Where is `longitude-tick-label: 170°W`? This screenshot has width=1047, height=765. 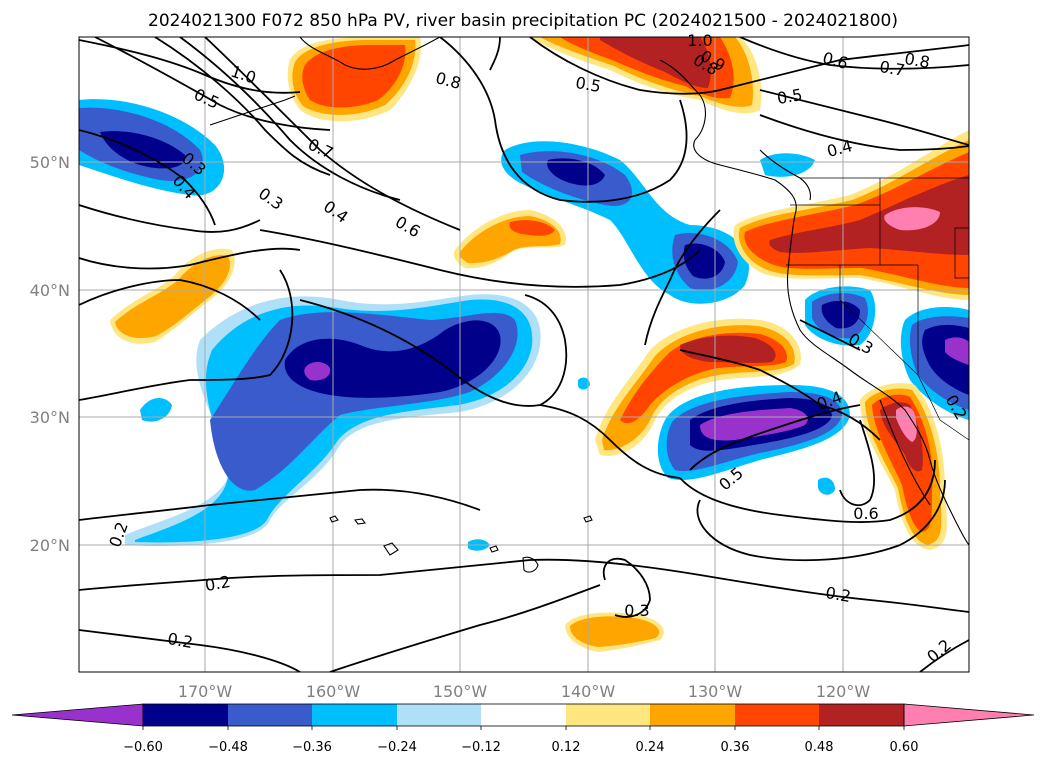 longitude-tick-label: 170°W is located at coordinates (205, 691).